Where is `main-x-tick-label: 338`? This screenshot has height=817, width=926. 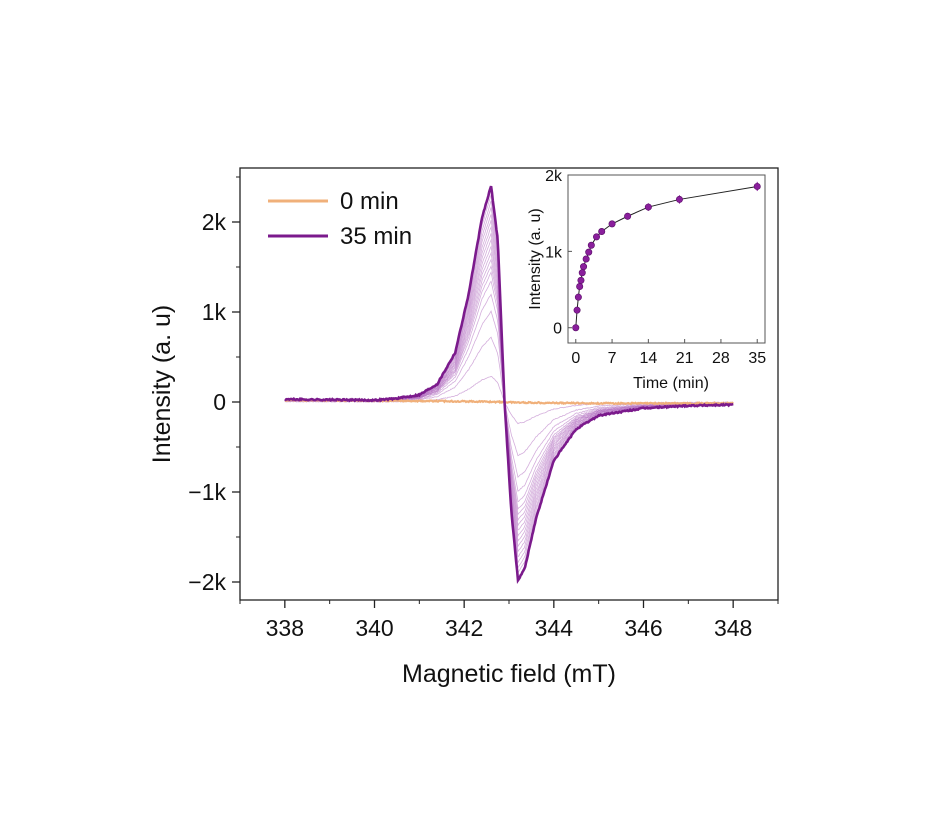 main-x-tick-label: 338 is located at coordinates (285, 628).